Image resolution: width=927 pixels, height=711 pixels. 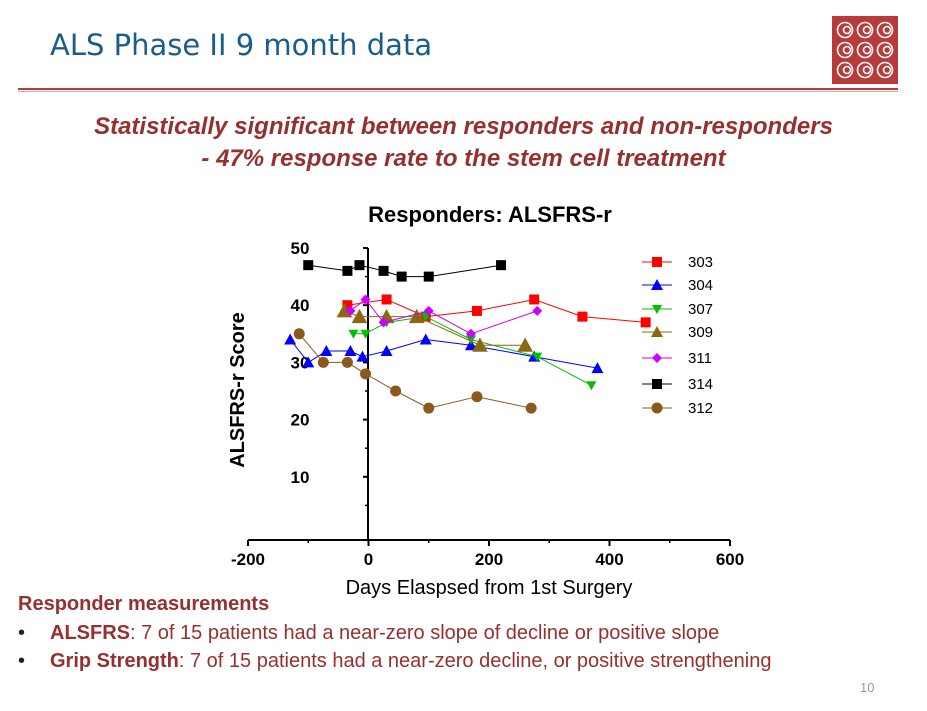 What do you see at coordinates (241, 45) in the screenshot?
I see `slide-title: ALS Phase II 9 month data` at bounding box center [241, 45].